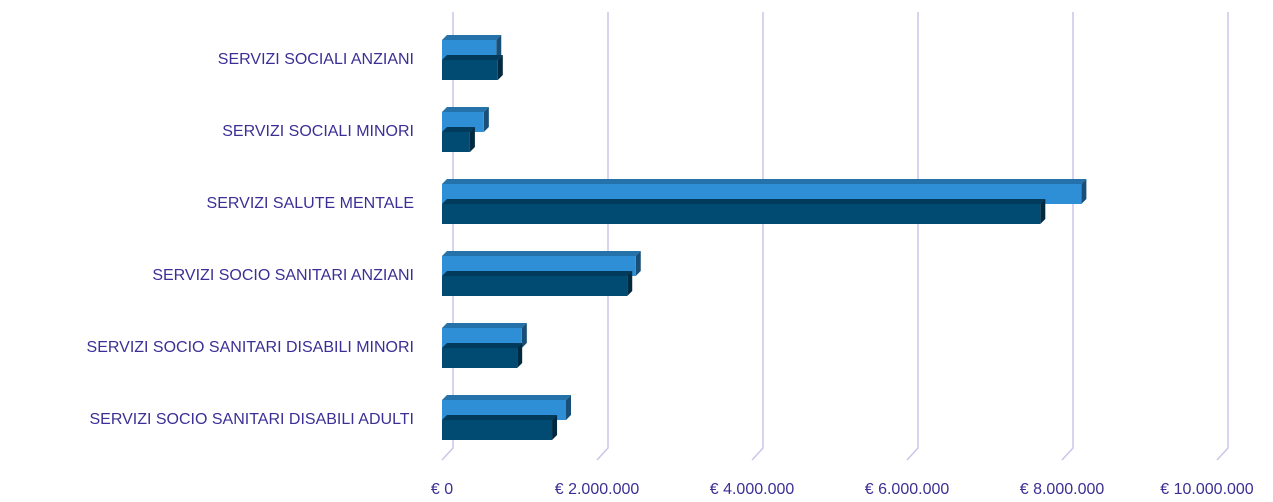  Describe the element at coordinates (310, 203) in the screenshot. I see `category-label: SERVIZI SALUTE MENTALE` at that location.